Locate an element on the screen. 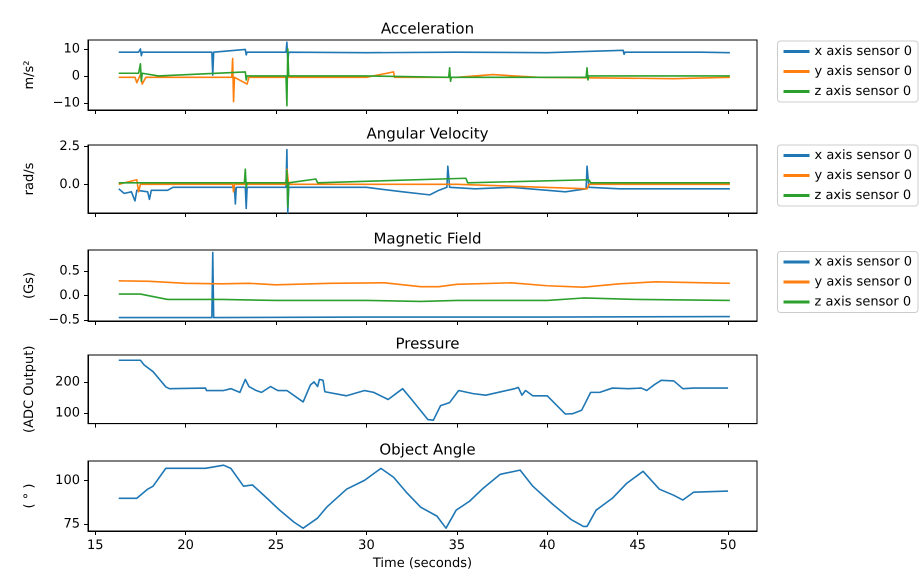 Image resolution: width=922 pixels, height=577 pixels. y-tick-label: 200 is located at coordinates (67, 382).